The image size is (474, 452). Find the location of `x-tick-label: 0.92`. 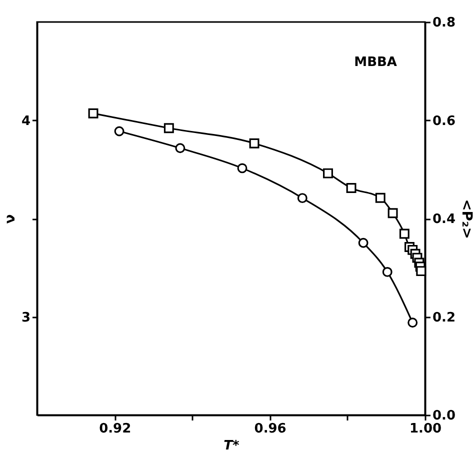

x-tick-label: 0.92 is located at coordinates (115, 429).